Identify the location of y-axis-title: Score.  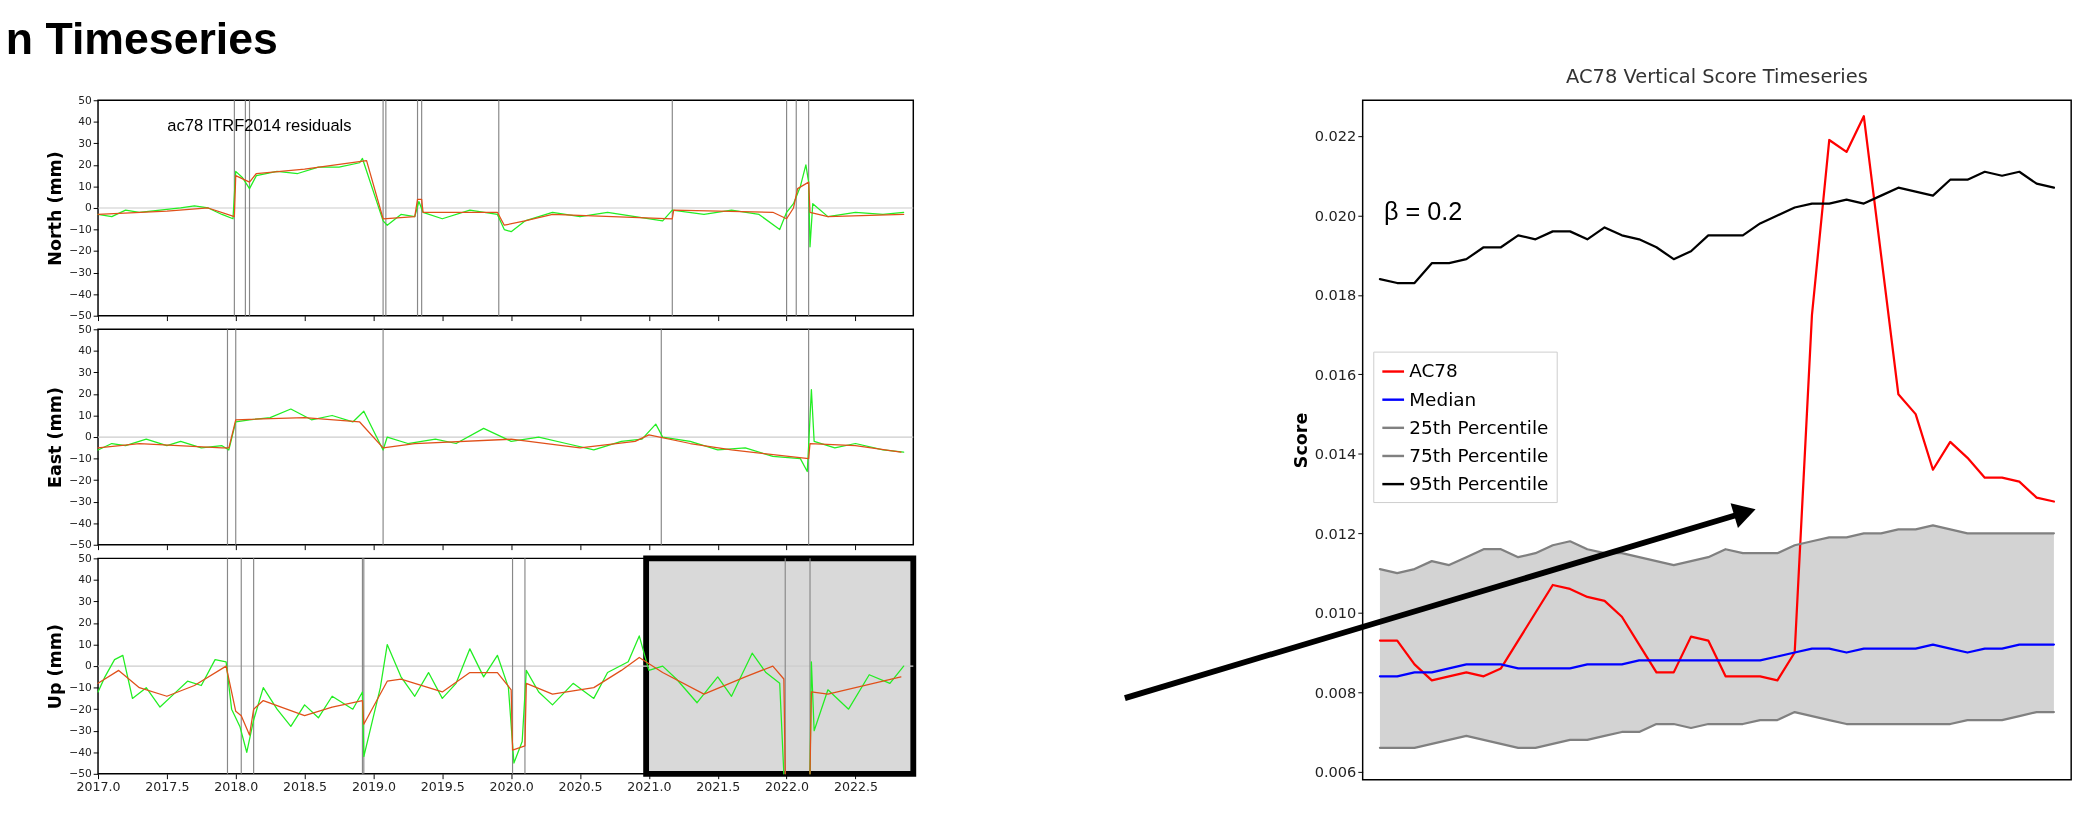
(1300, 440).